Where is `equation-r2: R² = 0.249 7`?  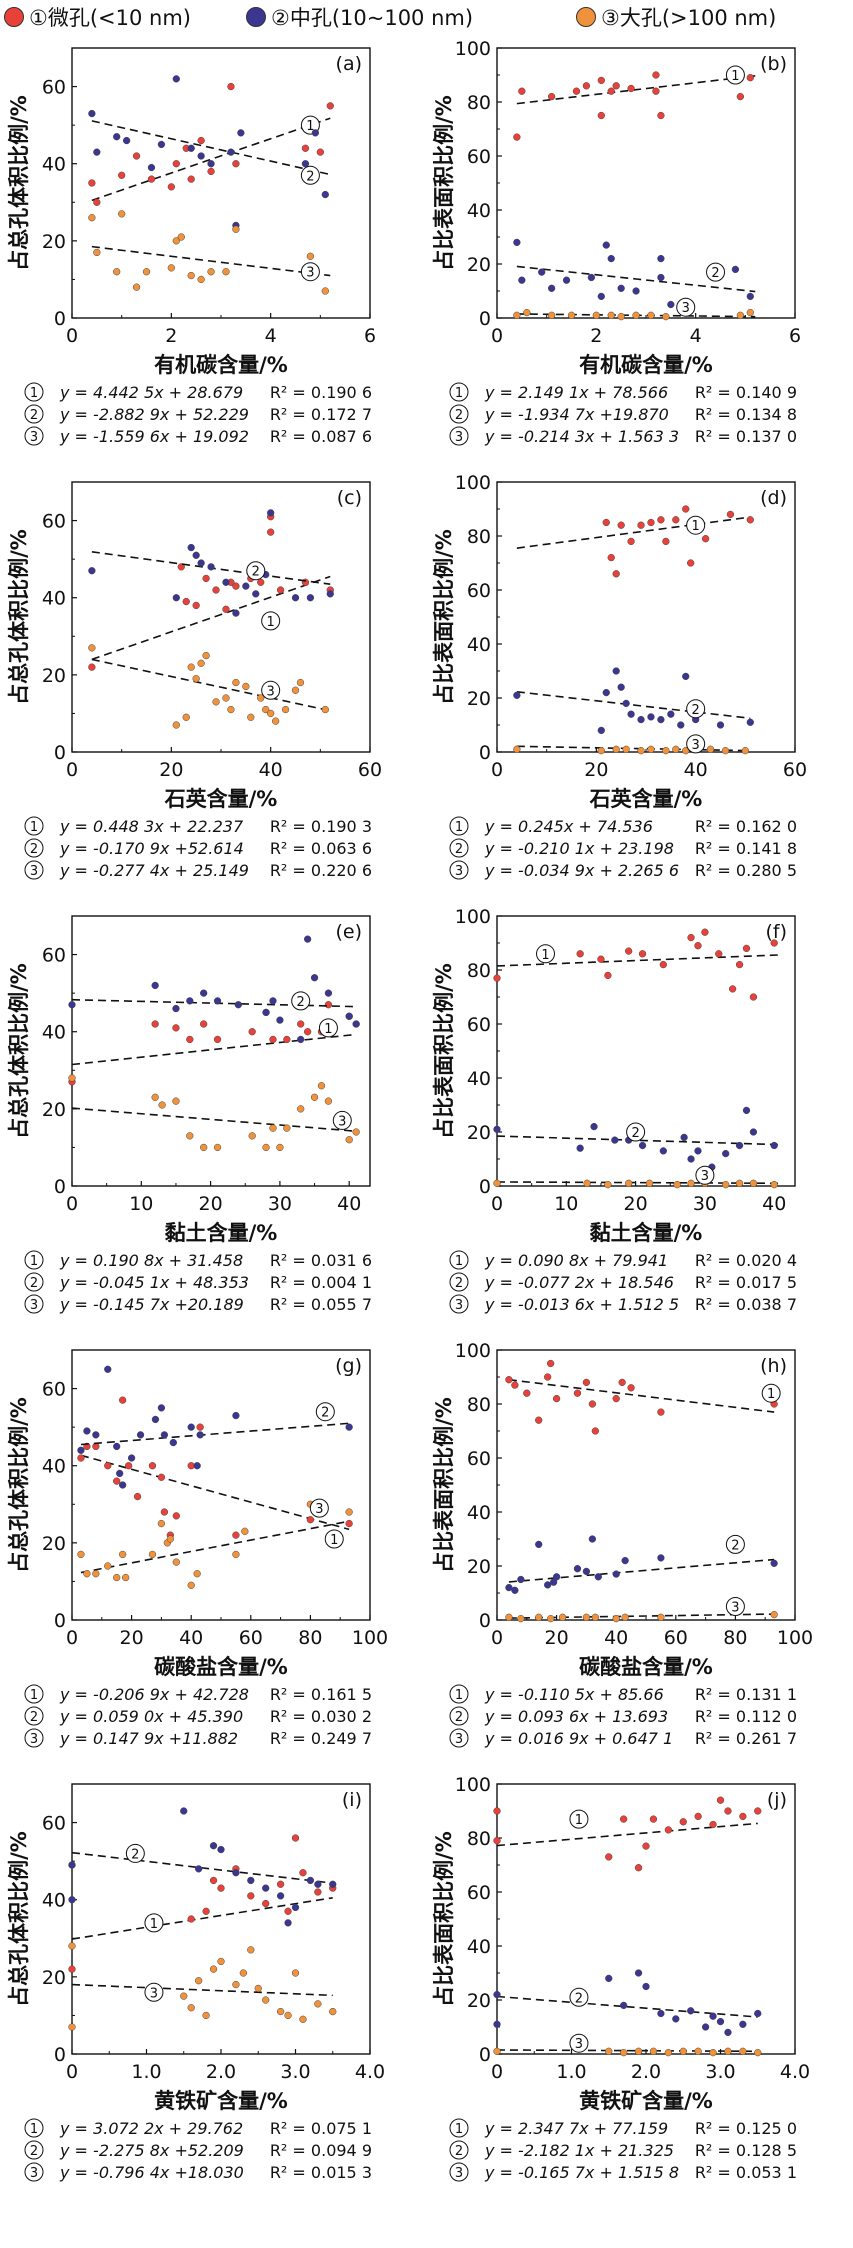
equation-r2: R² = 0.249 7 is located at coordinates (321, 1738).